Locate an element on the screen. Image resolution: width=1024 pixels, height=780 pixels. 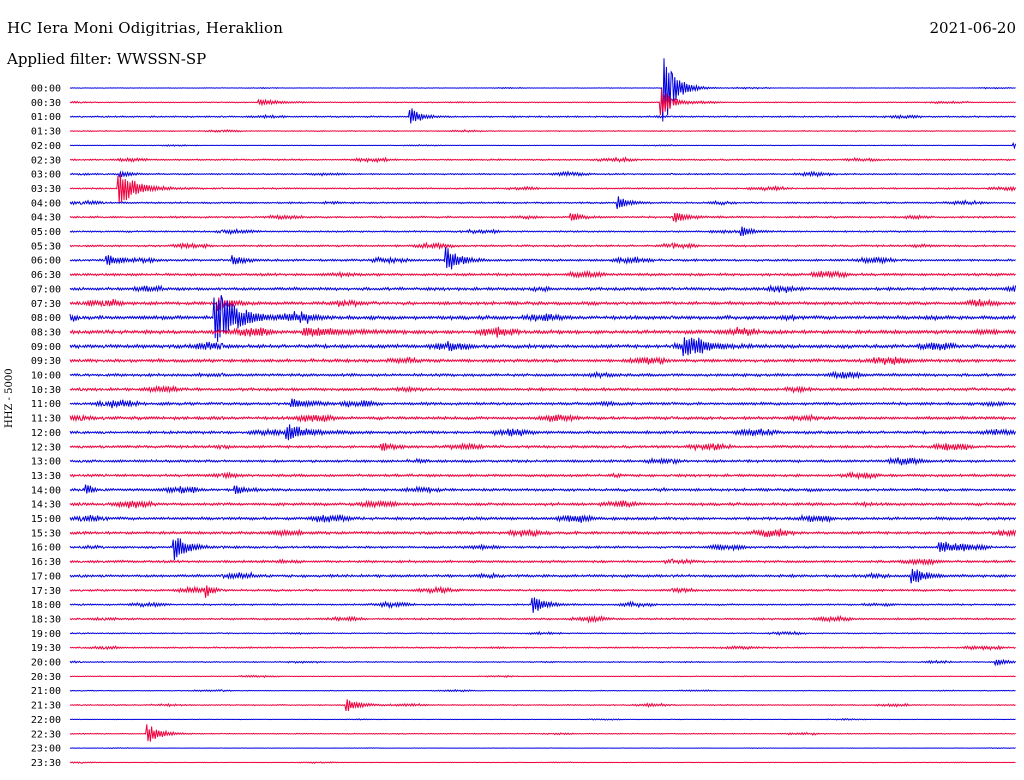
time-tick-label: 18:30 is located at coordinates (46, 619).